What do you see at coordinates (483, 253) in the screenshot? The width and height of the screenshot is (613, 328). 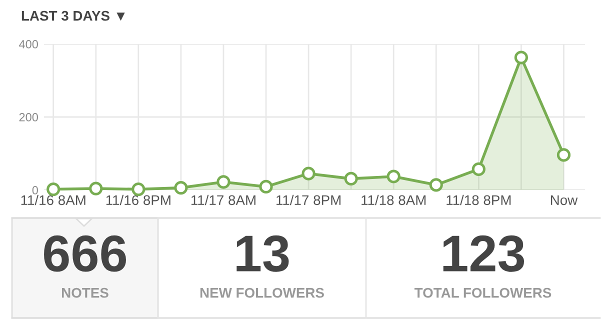 I see `text: 123` at bounding box center [483, 253].